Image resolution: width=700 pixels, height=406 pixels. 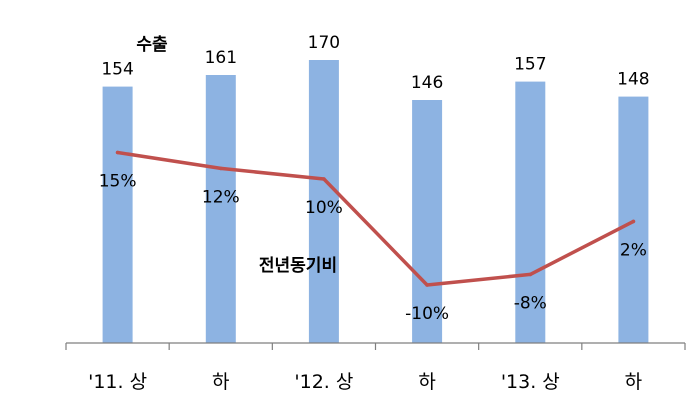 What do you see at coordinates (375, 367) in the screenshot?
I see `x-axis: '11. 상 하 '12. 상 하 '13. 상 하` at bounding box center [375, 367].